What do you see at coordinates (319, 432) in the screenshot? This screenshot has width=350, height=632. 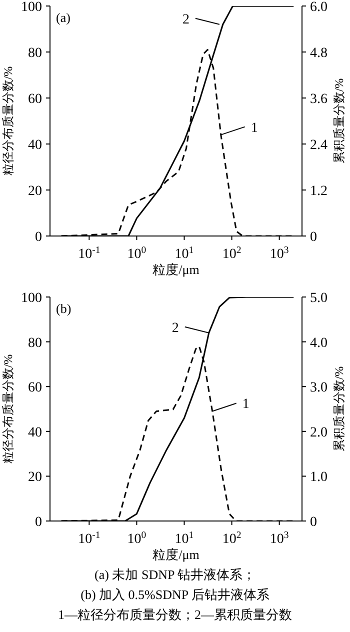 I see `y2-tick-label: 2.0` at bounding box center [319, 432].